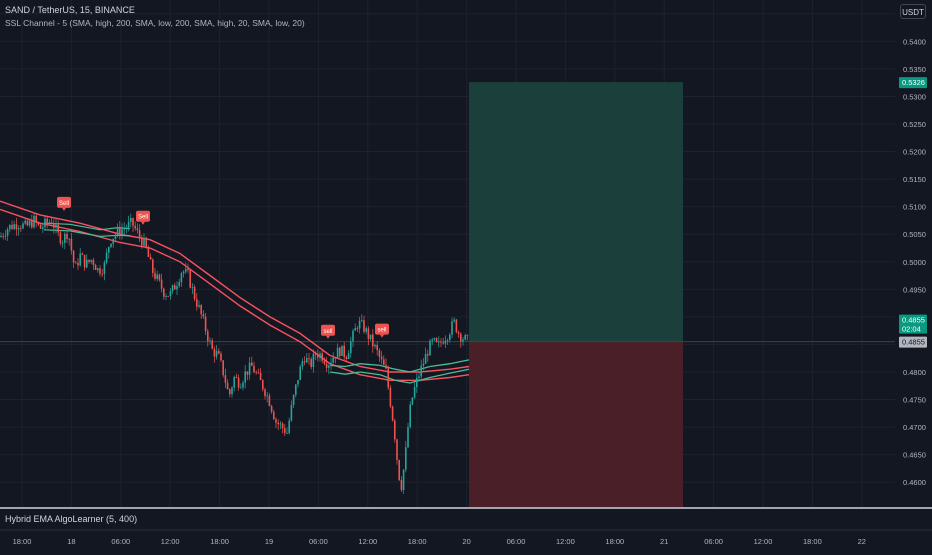 The height and width of the screenshot is (555, 932). Describe the element at coordinates (328, 337) in the screenshot. I see `sell-signal-pointer` at that location.